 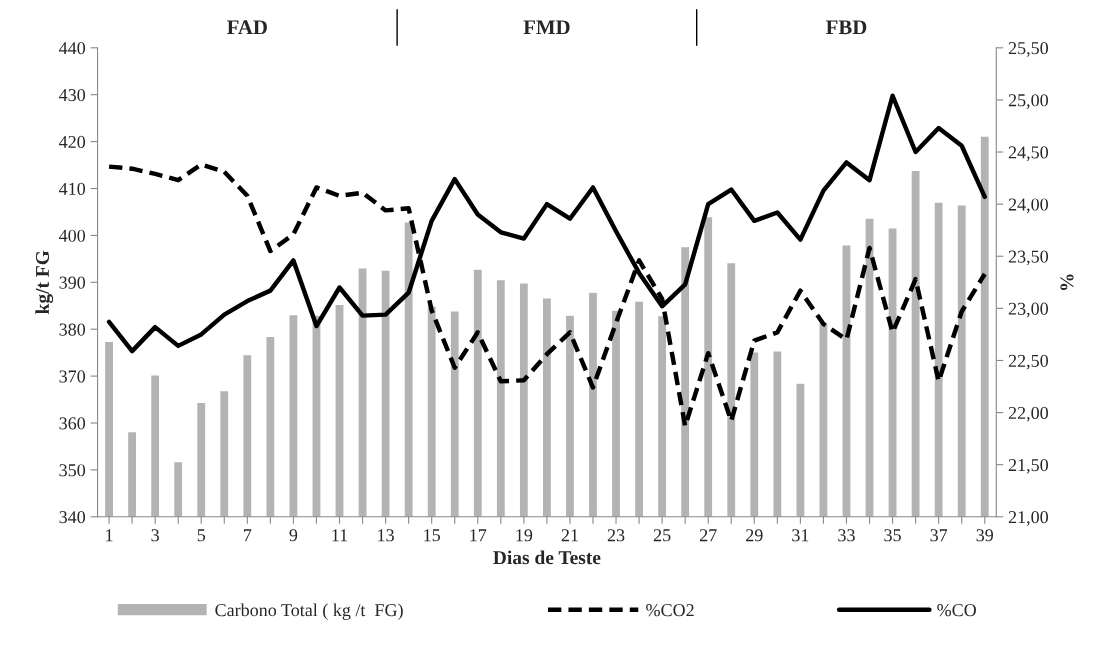 What do you see at coordinates (72, 142) in the screenshot?
I see `y-tick-label: 420` at bounding box center [72, 142].